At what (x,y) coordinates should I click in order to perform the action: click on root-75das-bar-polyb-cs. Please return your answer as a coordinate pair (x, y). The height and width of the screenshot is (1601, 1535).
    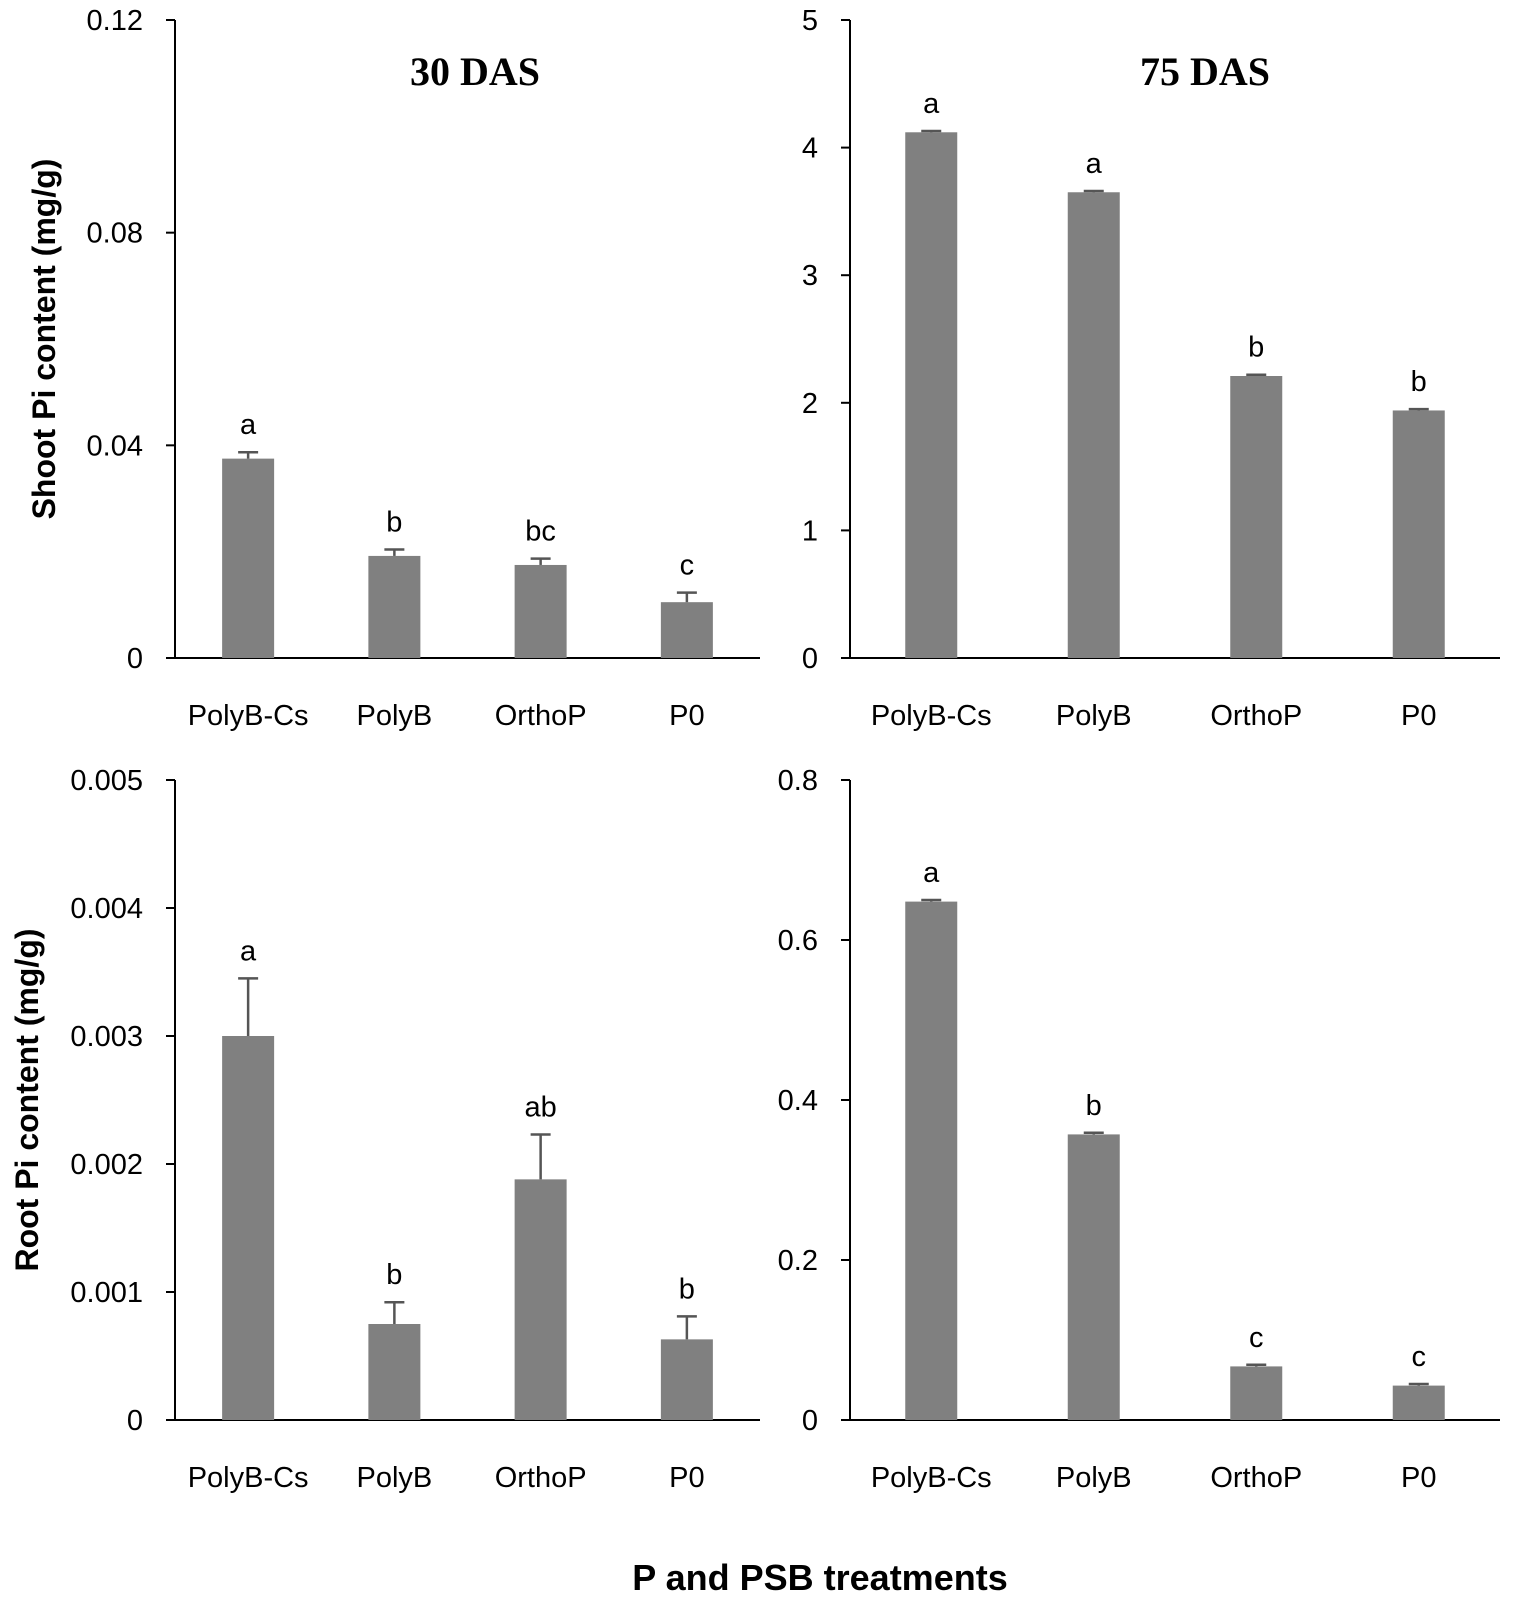
    Looking at the image, I should click on (931, 1160).